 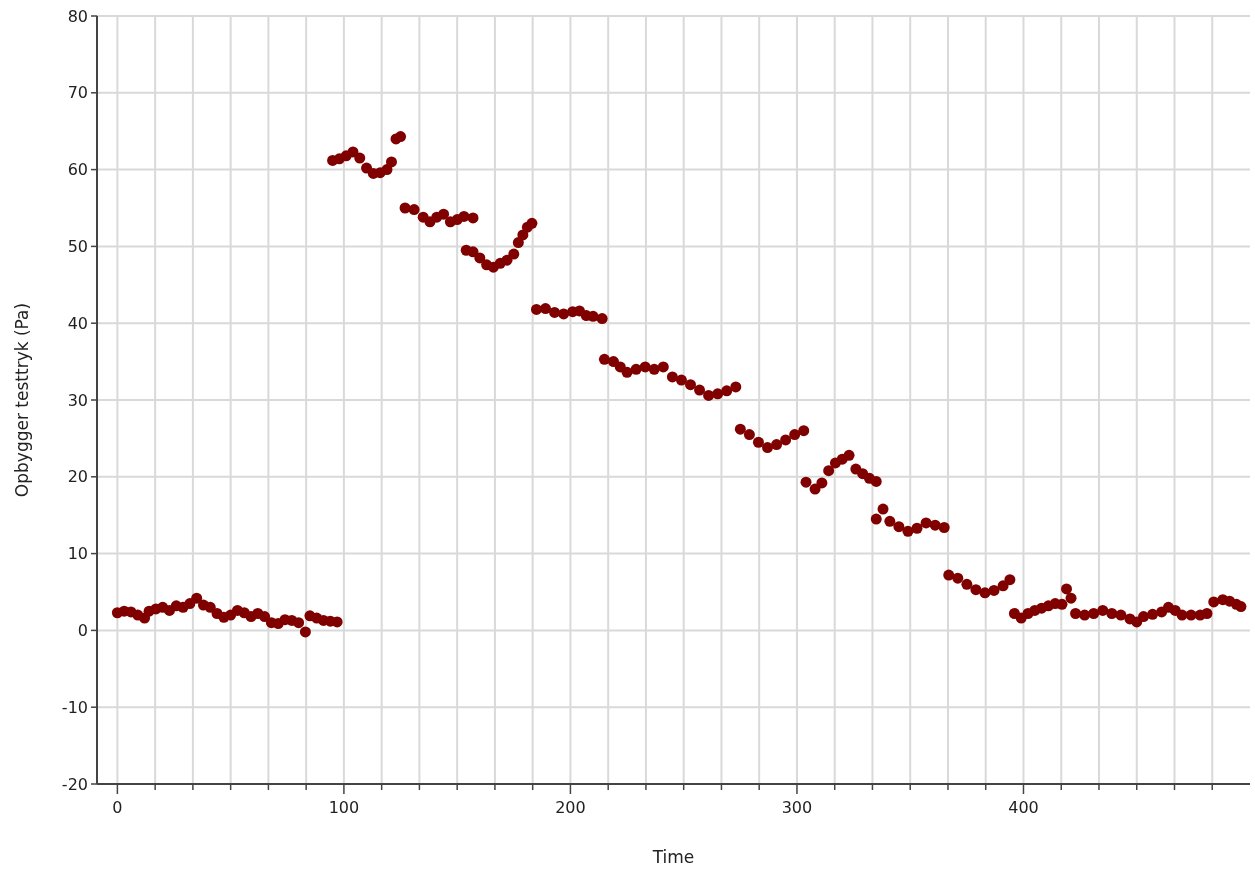 What do you see at coordinates (22, 400) in the screenshot?
I see `y-axis-title: Opbygger testtryk (Pa)` at bounding box center [22, 400].